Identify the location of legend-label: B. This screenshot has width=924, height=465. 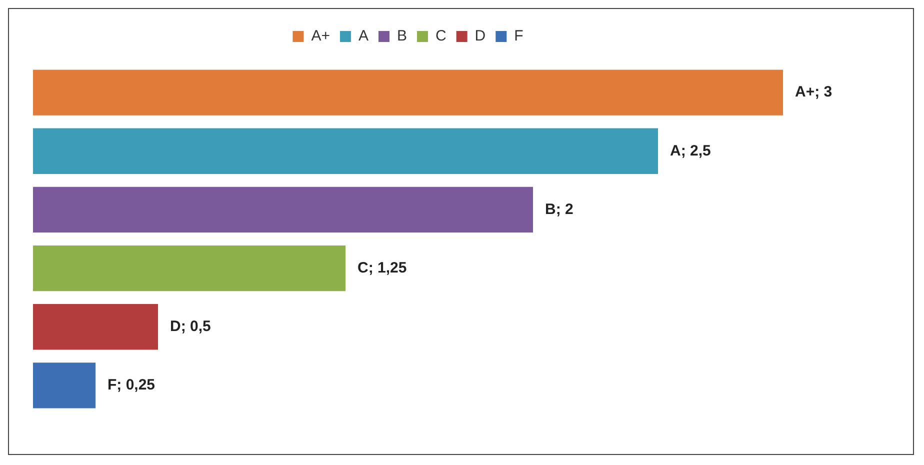
(401, 36).